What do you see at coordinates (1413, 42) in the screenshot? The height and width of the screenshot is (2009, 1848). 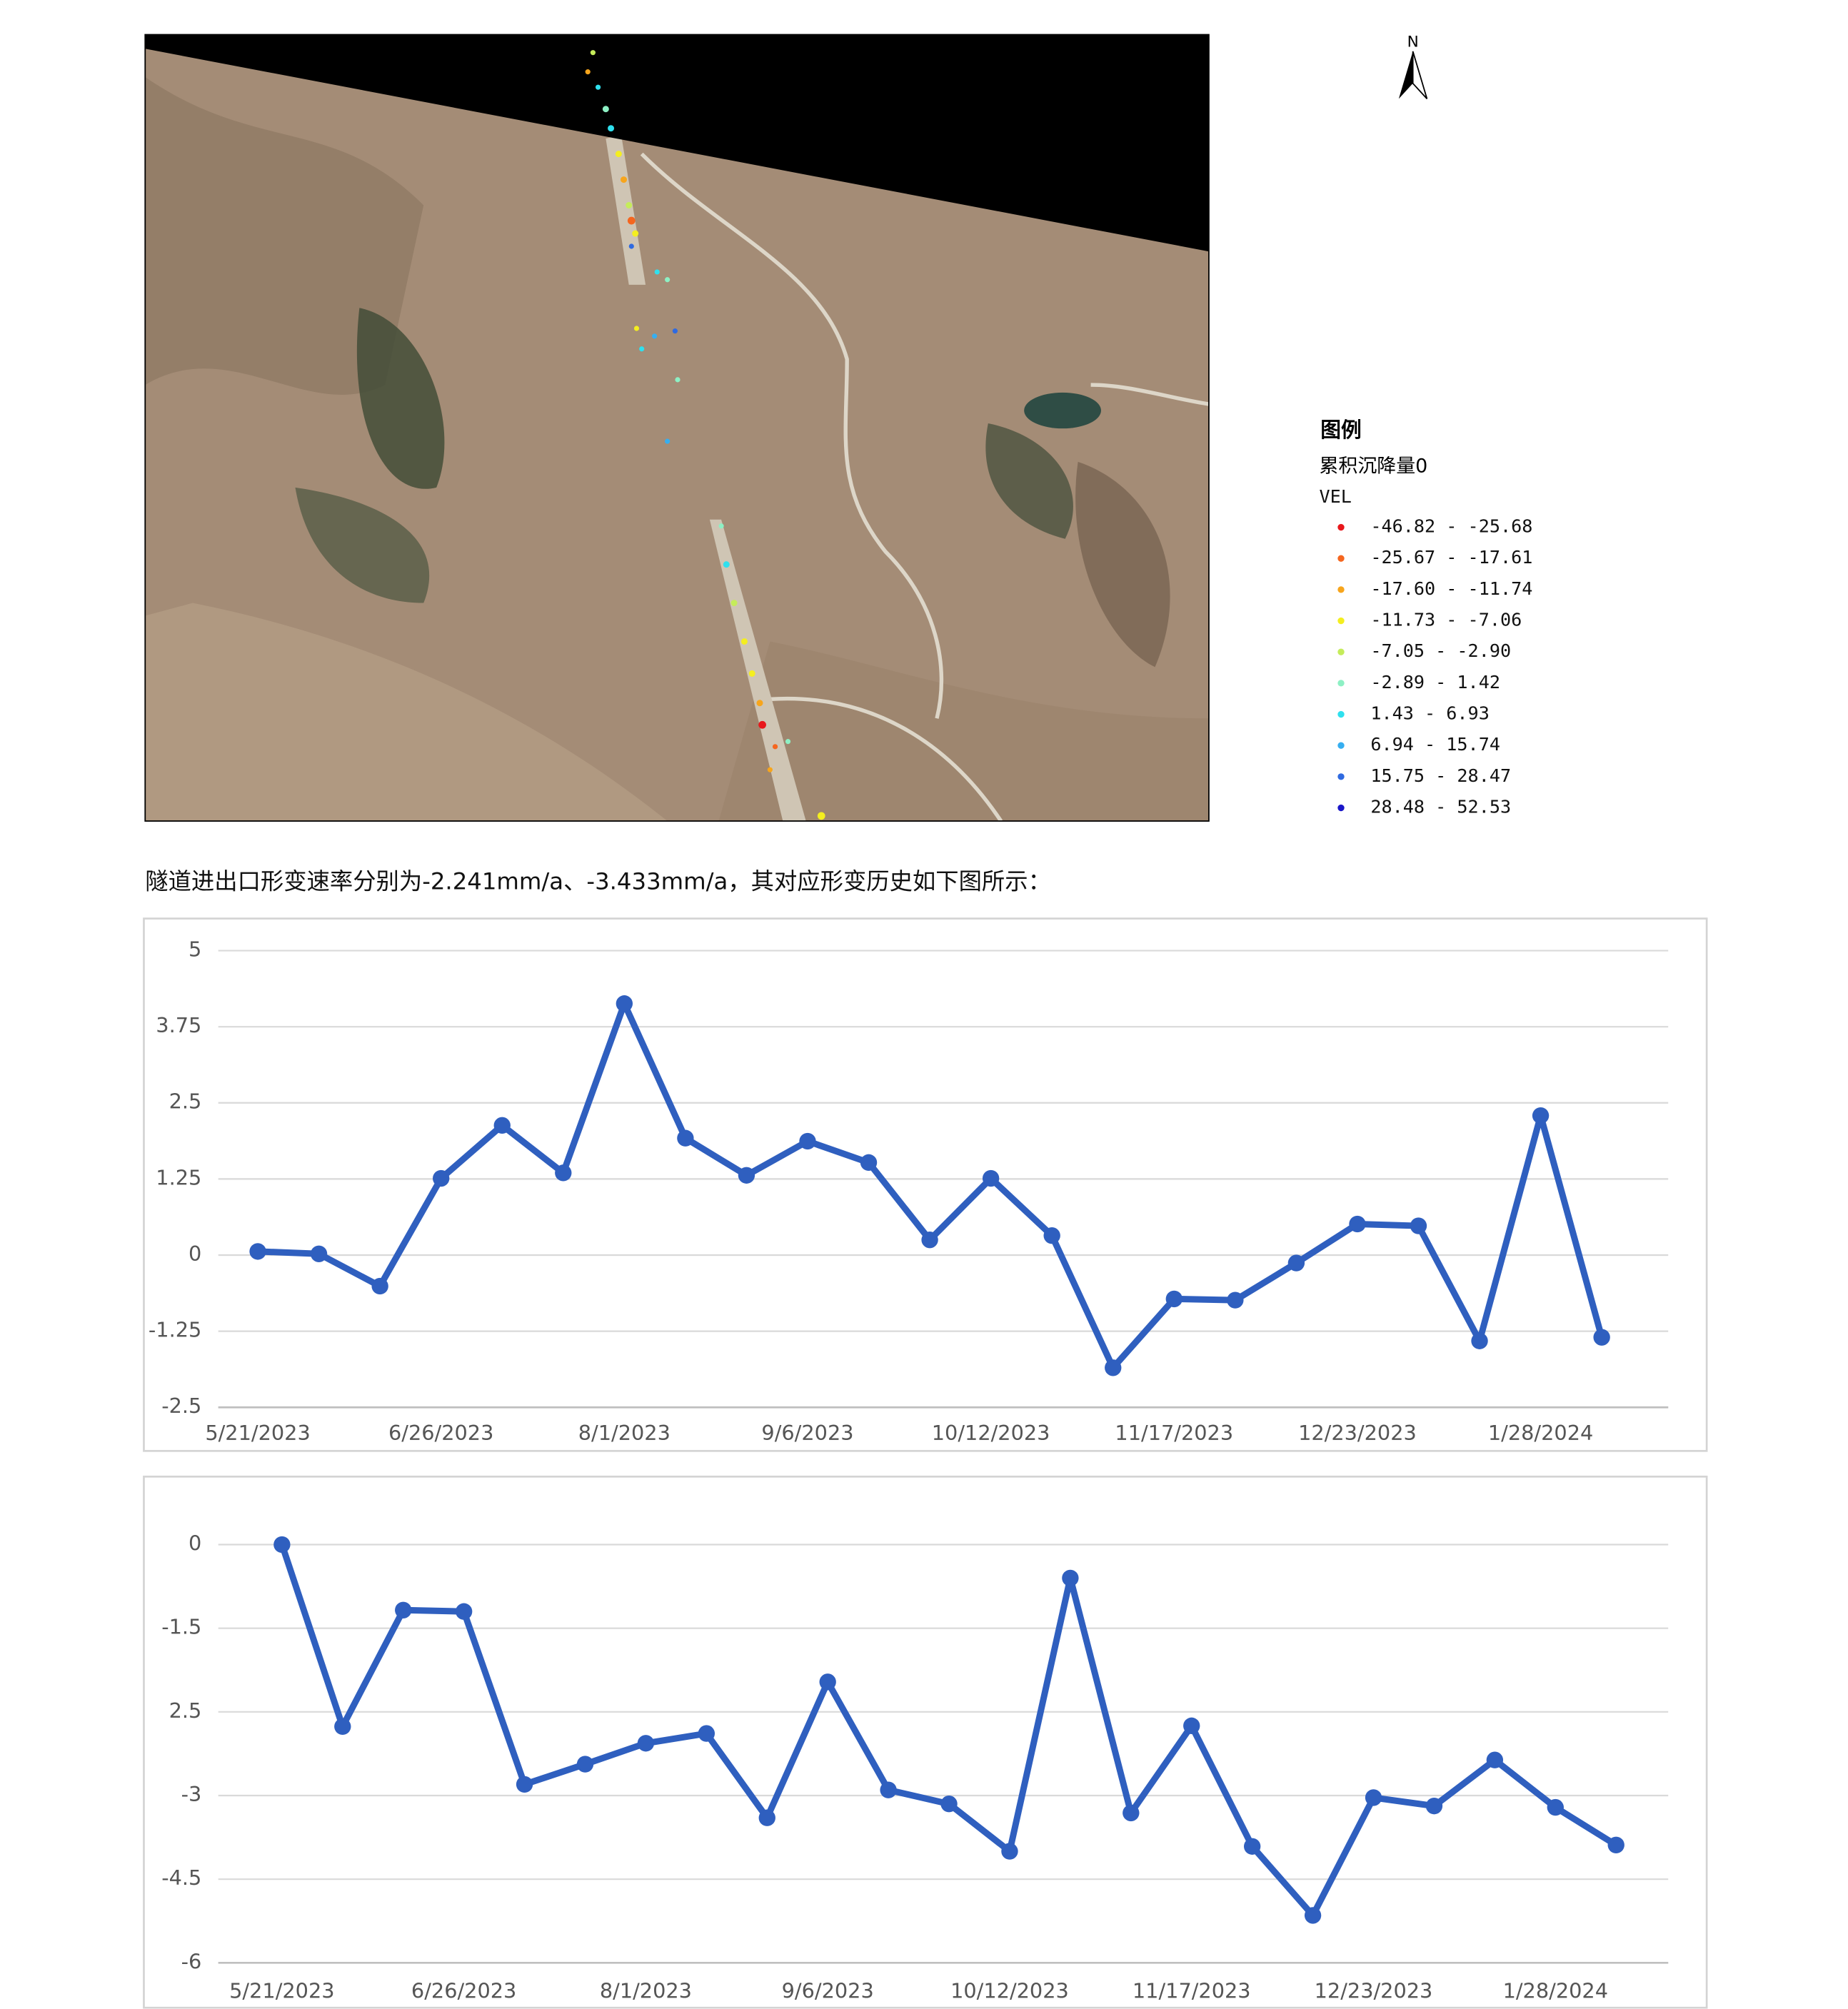 I see `north-label: N` at bounding box center [1413, 42].